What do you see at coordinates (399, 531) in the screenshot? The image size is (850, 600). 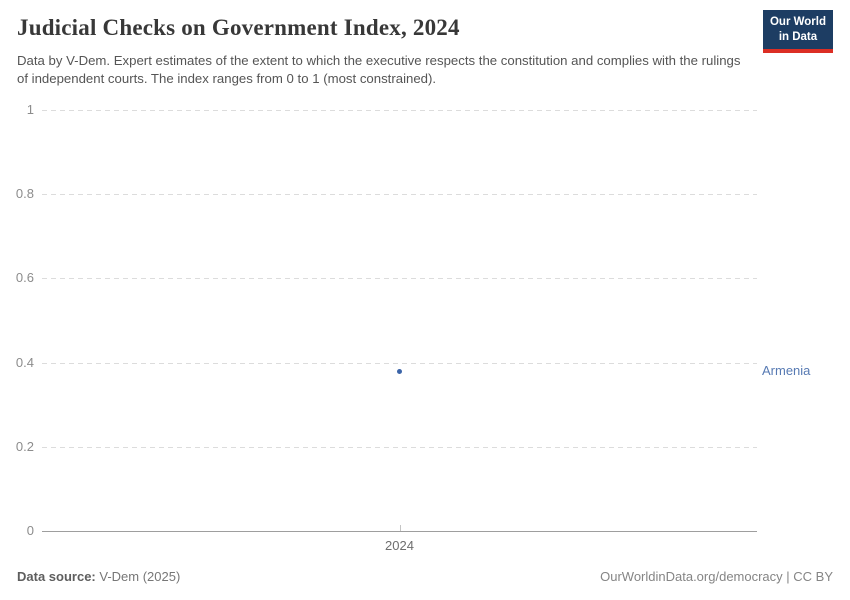 I see `x-axis-line` at bounding box center [399, 531].